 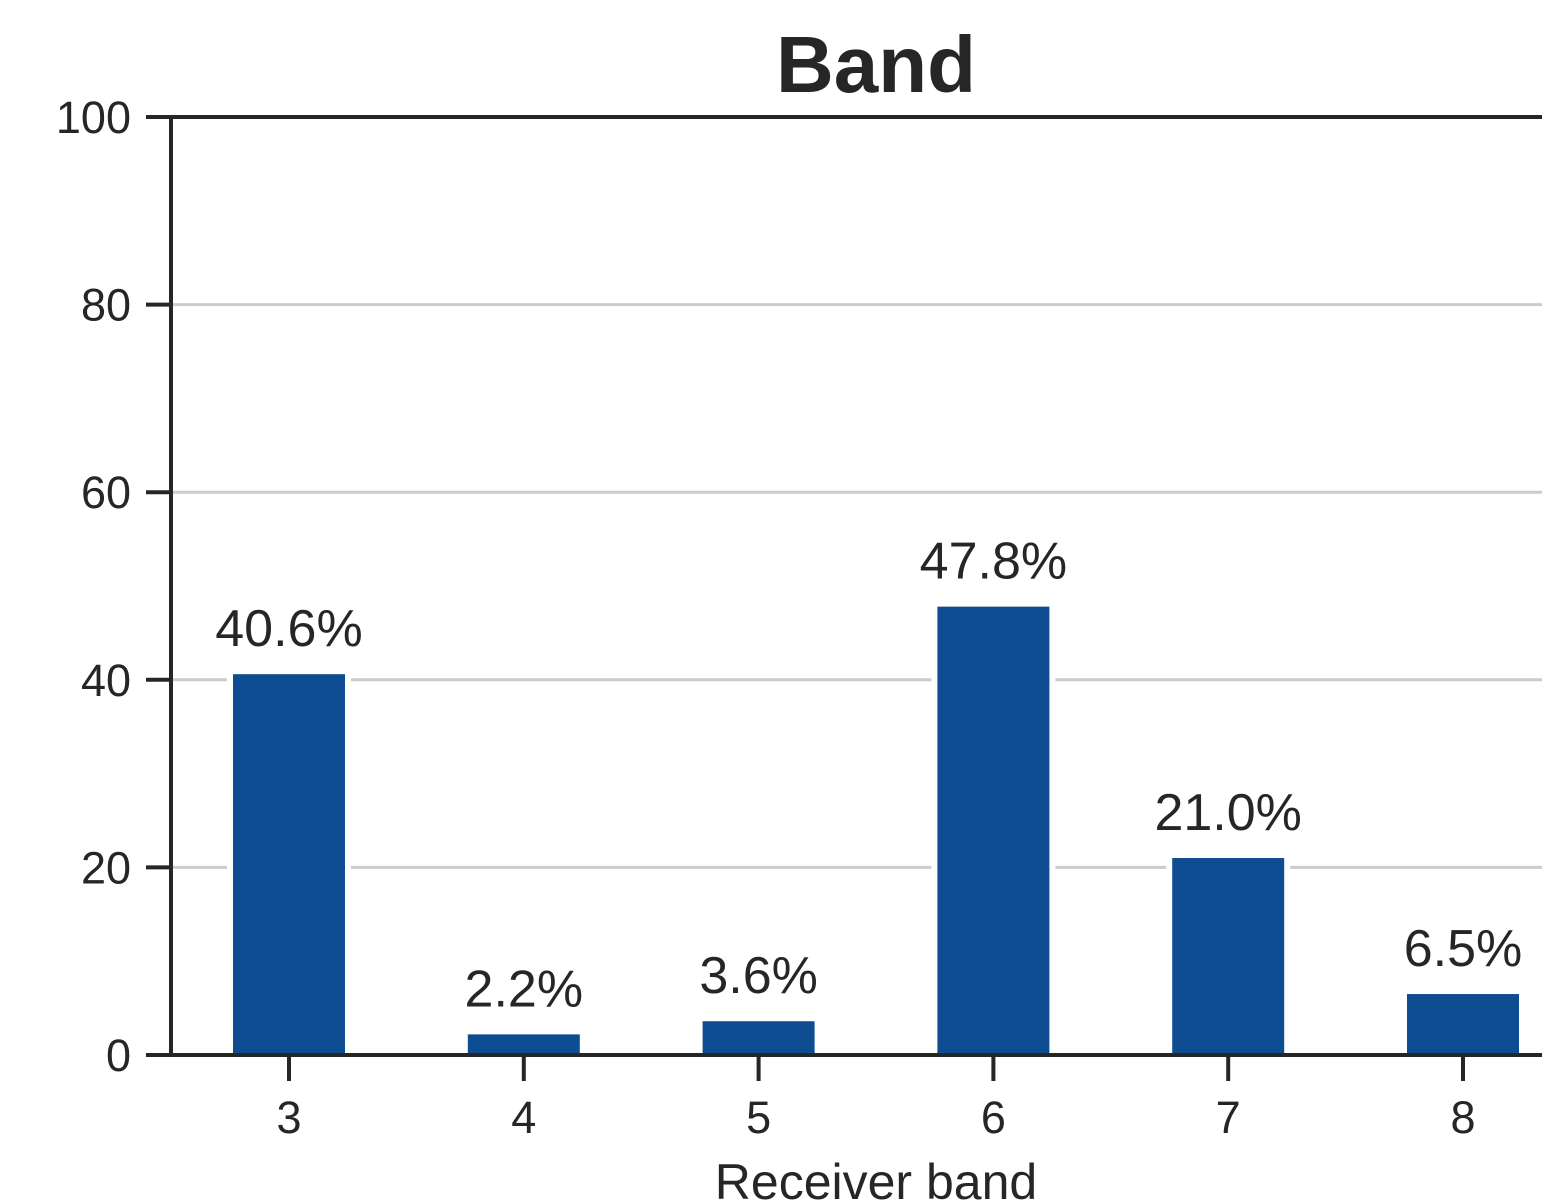 What do you see at coordinates (1462, 1117) in the screenshot?
I see `x-tick-label: 8` at bounding box center [1462, 1117].